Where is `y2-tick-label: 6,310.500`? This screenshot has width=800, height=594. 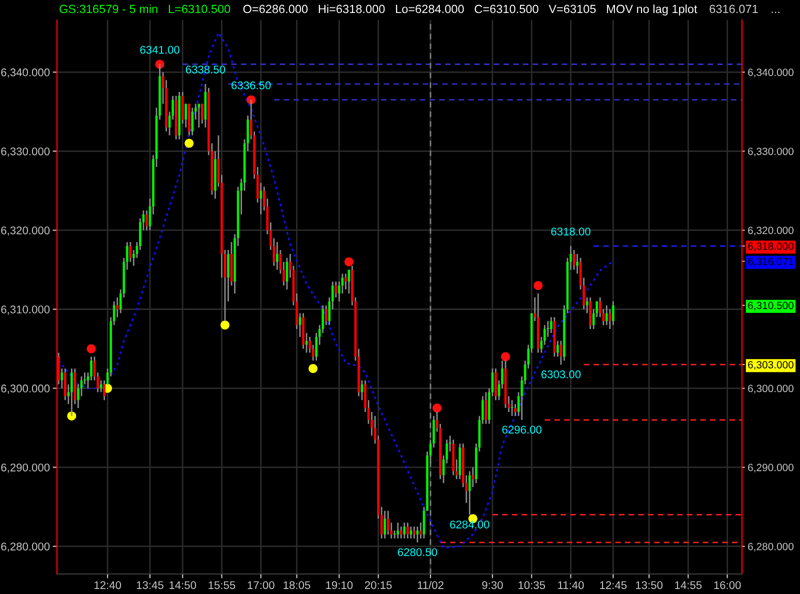
y2-tick-label: 6,310.500 is located at coordinates (771, 306).